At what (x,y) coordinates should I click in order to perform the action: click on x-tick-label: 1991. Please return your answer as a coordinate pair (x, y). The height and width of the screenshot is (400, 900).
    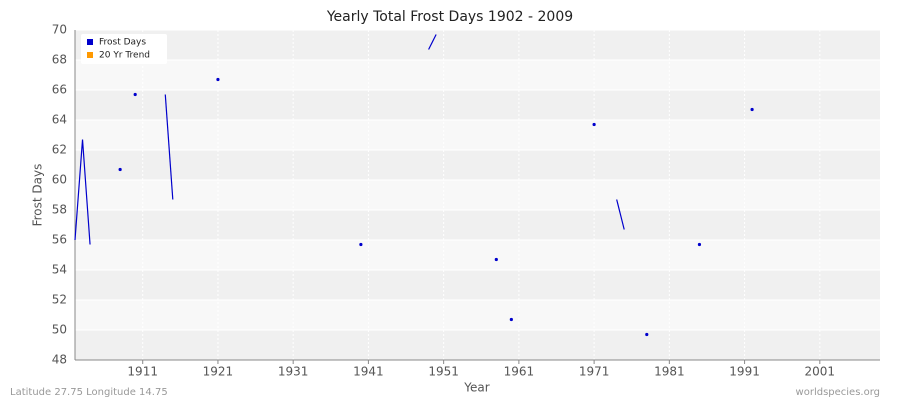
    Looking at the image, I should click on (744, 372).